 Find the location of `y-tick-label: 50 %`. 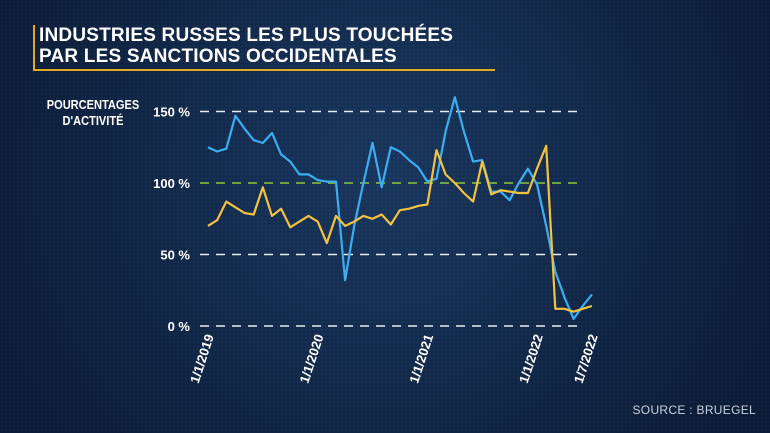

y-tick-label: 50 % is located at coordinates (175, 255).